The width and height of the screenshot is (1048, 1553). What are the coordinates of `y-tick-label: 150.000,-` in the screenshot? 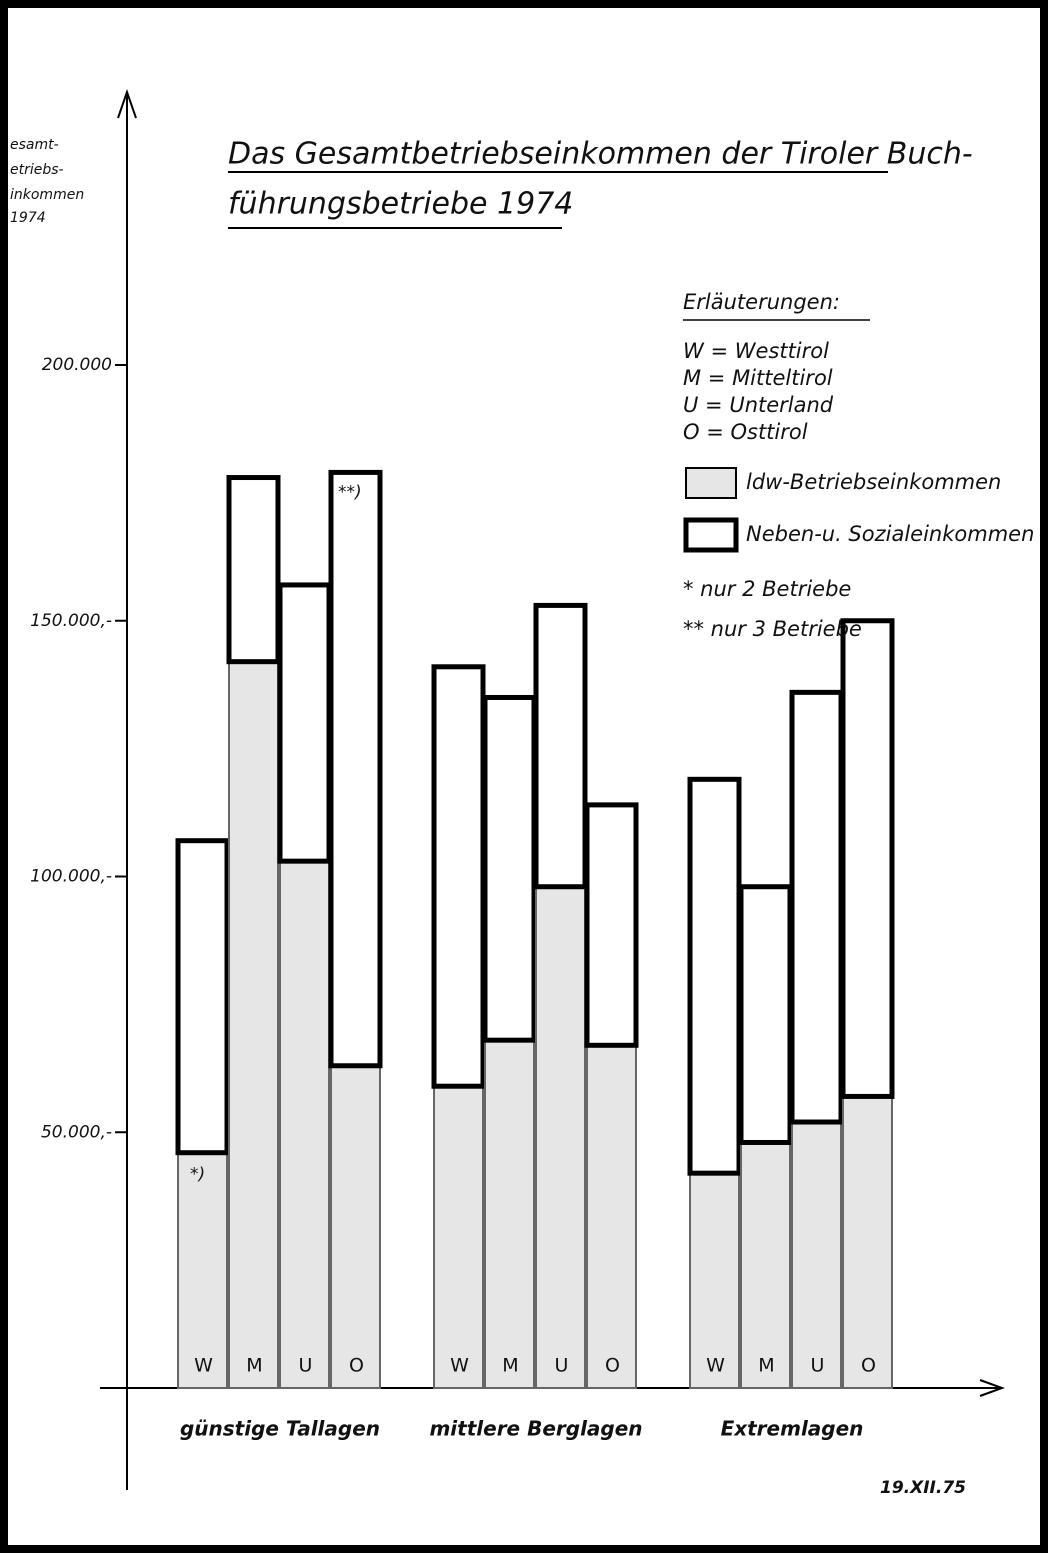 It's located at (71, 621).